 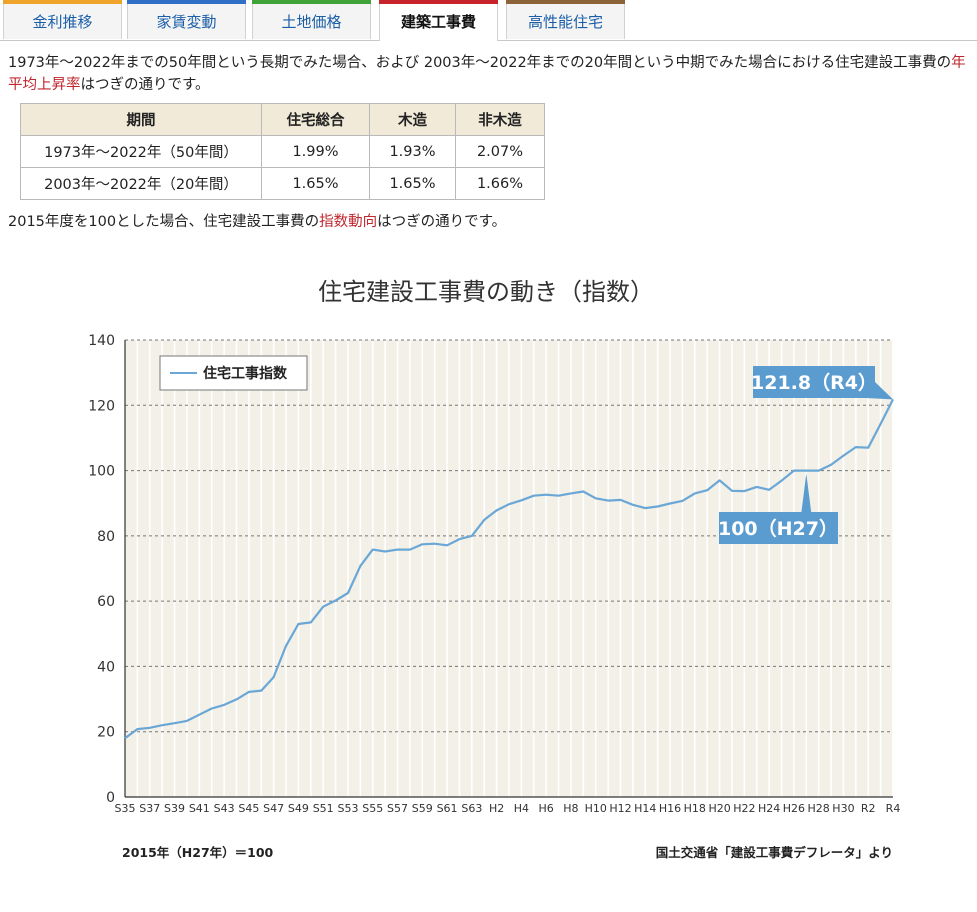 What do you see at coordinates (500, 151) in the screenshot?
I see `table-cell: 2.07%` at bounding box center [500, 151].